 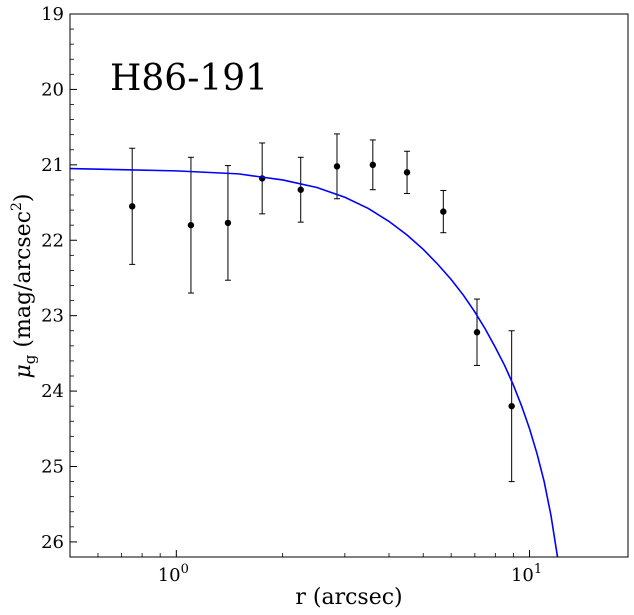 I want to click on y-axis-label-close: ), so click(x=23, y=197).